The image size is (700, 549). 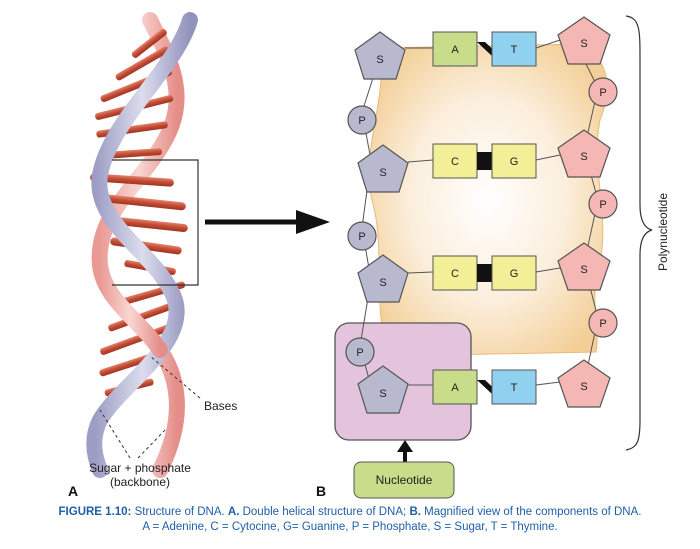 What do you see at coordinates (151, 444) in the screenshot?
I see `backbone-pointer-right` at bounding box center [151, 444].